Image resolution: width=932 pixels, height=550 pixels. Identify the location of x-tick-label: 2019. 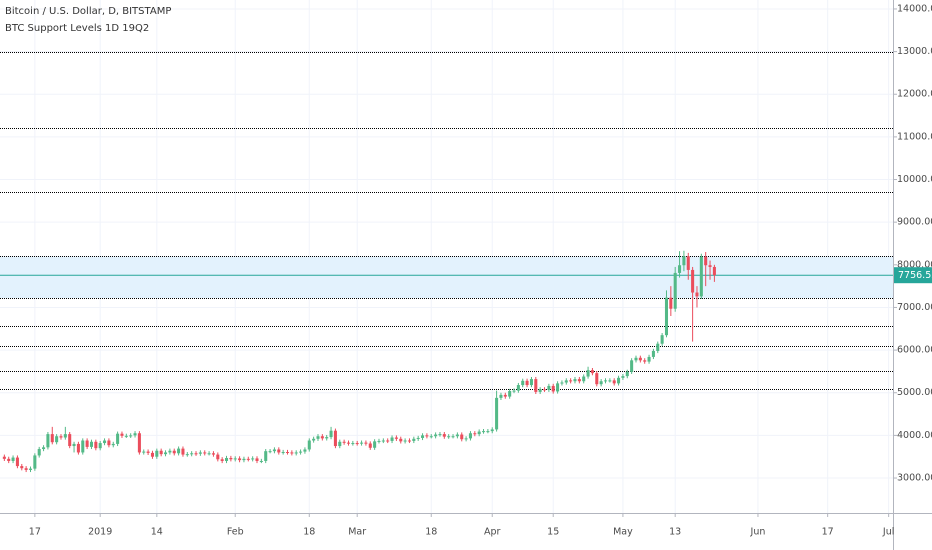
(100, 532).